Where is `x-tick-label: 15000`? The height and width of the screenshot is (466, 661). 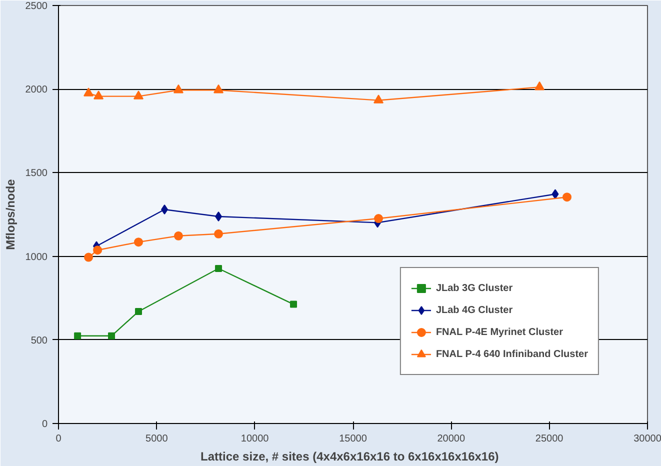 x-tick-label: 15000 is located at coordinates (353, 439).